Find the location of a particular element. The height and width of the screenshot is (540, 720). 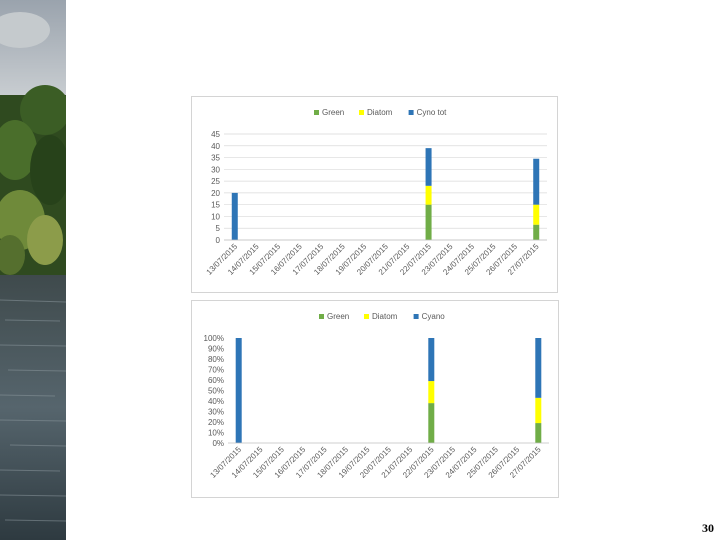

y-tick-label: 30% is located at coordinates (216, 412).